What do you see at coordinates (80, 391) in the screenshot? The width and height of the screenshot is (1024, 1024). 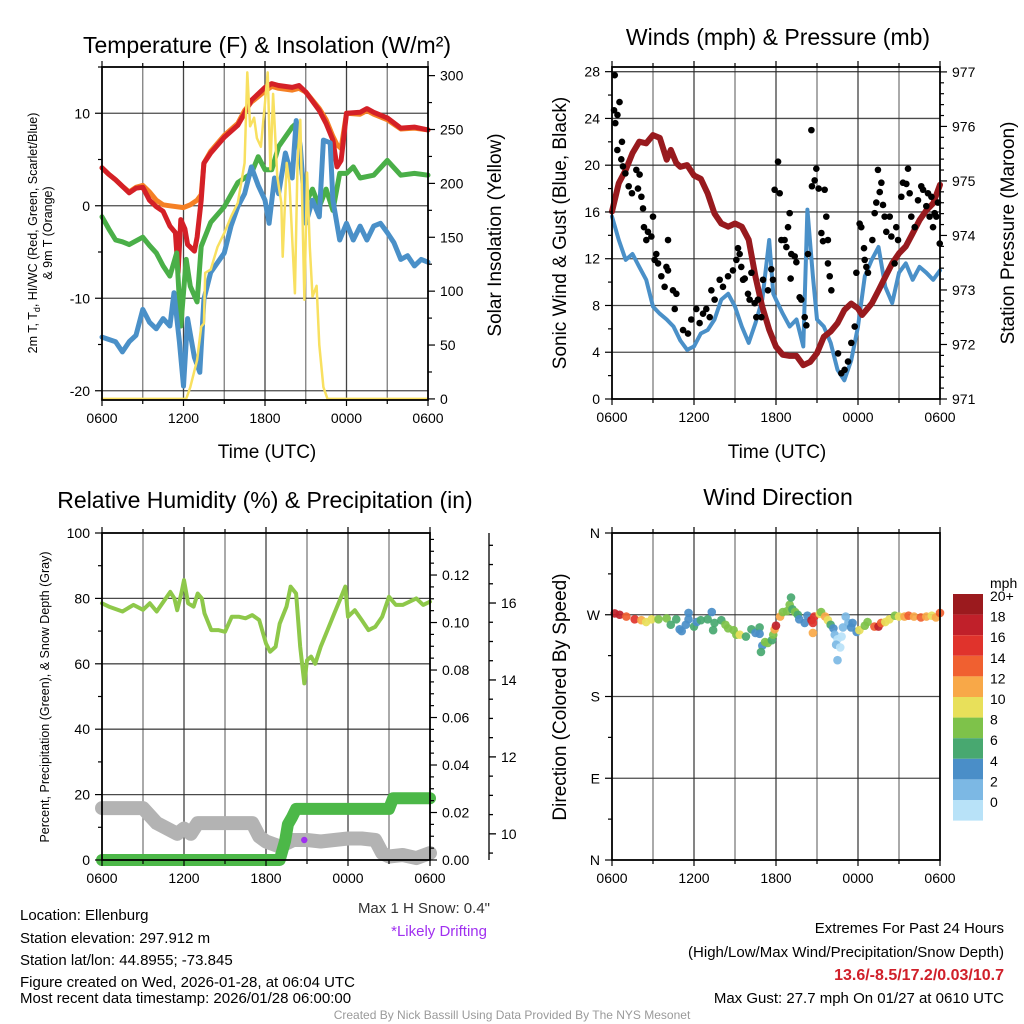 I see `y-tick-label: -20` at bounding box center [80, 391].